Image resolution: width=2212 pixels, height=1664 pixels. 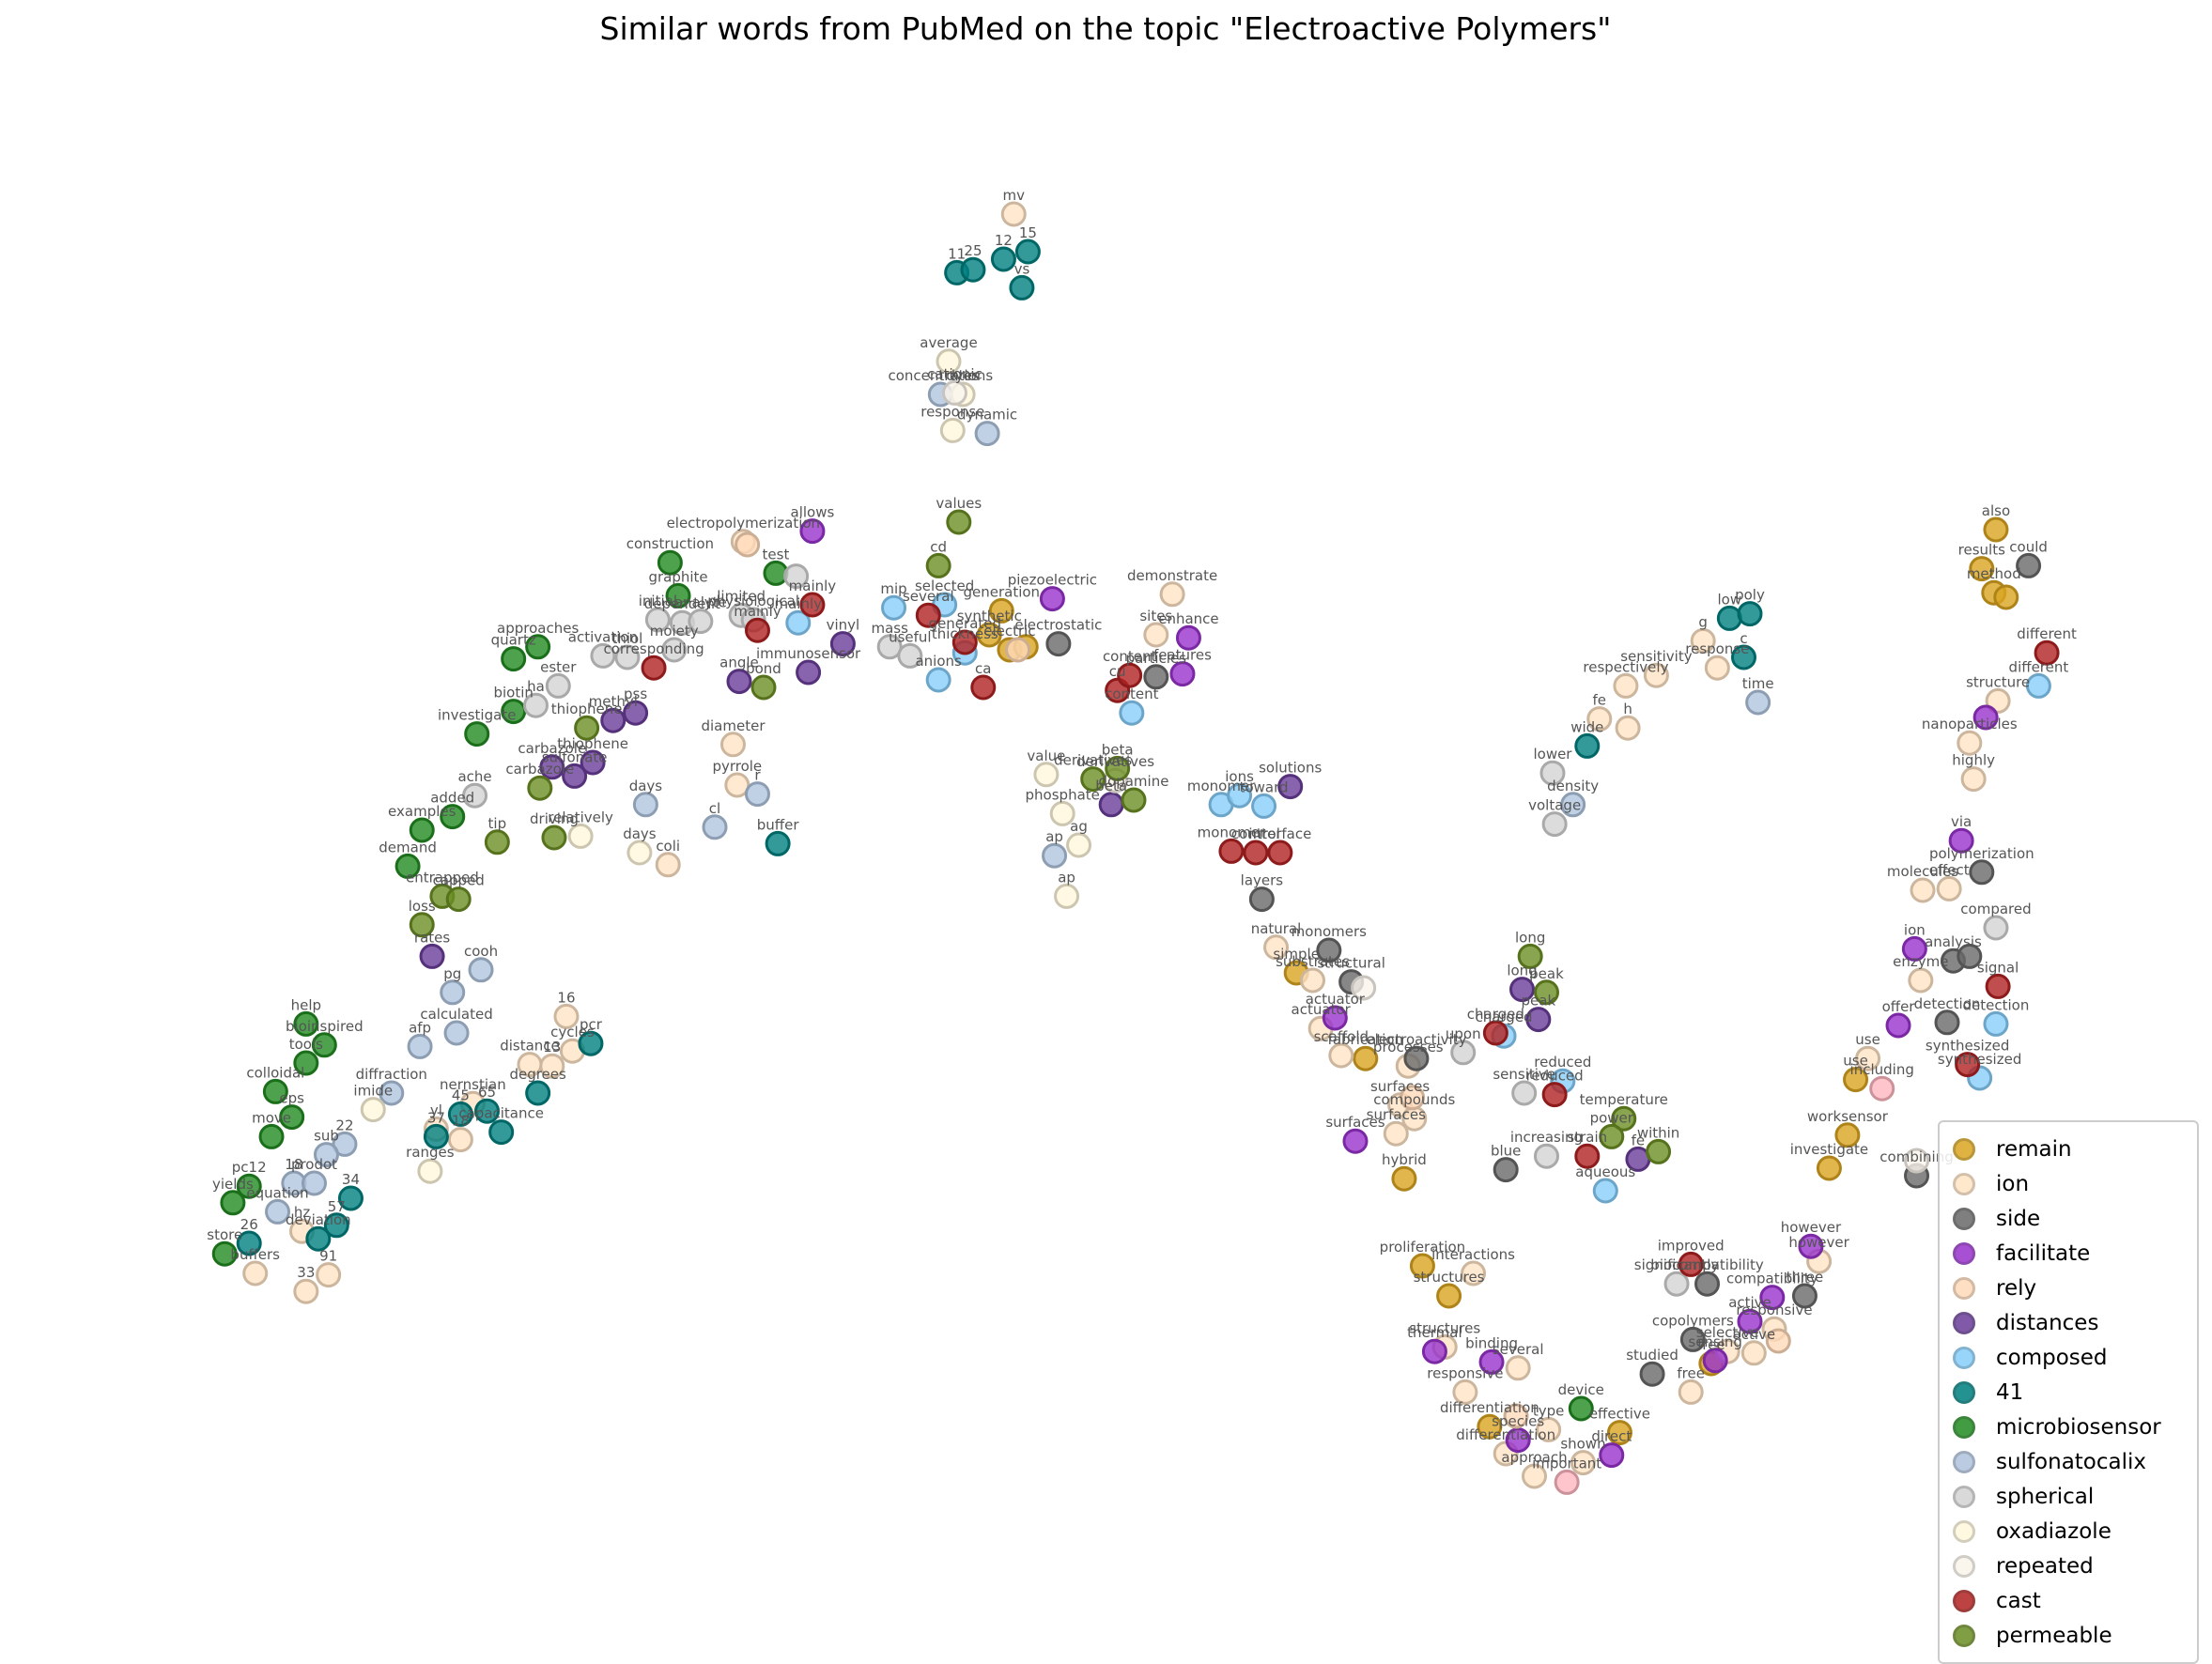 What do you see at coordinates (277, 1193) in the screenshot?
I see `series-sulfonatocalix-point-label: equation` at bounding box center [277, 1193].